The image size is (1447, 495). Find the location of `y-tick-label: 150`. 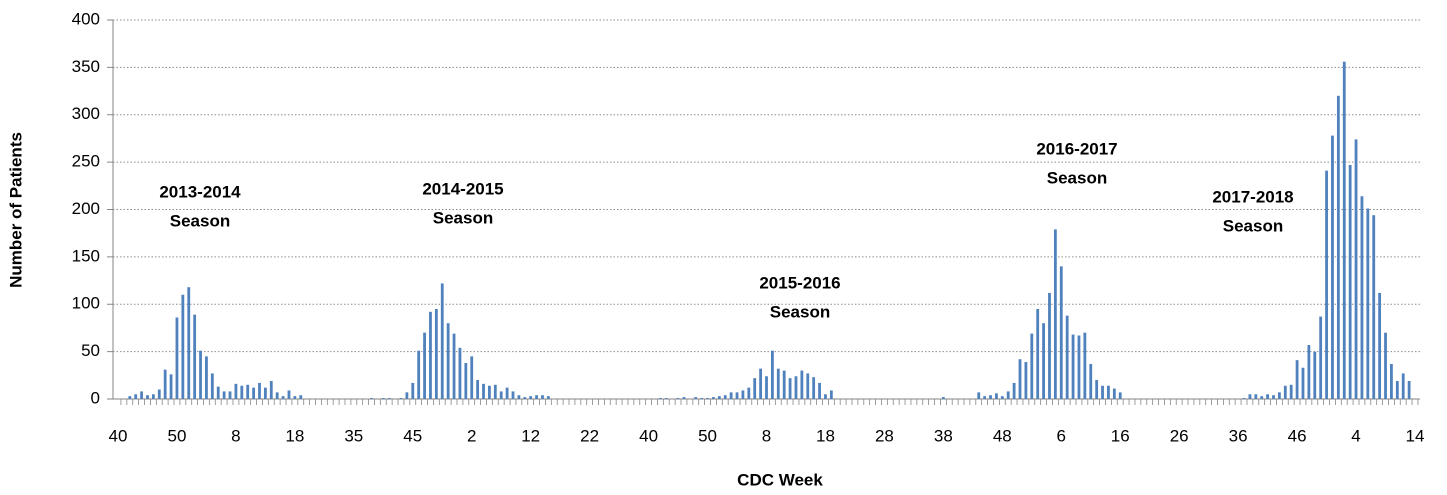

y-tick-label: 150 is located at coordinates (86, 255).